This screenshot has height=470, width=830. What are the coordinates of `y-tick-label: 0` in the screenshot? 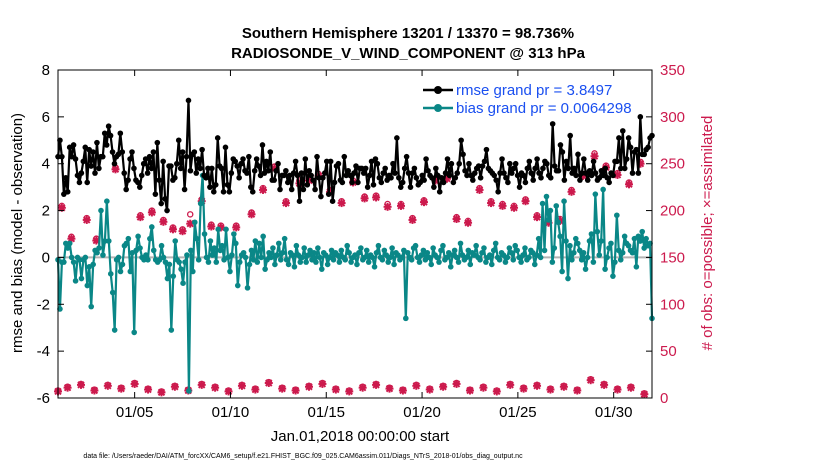 It's located at (46, 257).